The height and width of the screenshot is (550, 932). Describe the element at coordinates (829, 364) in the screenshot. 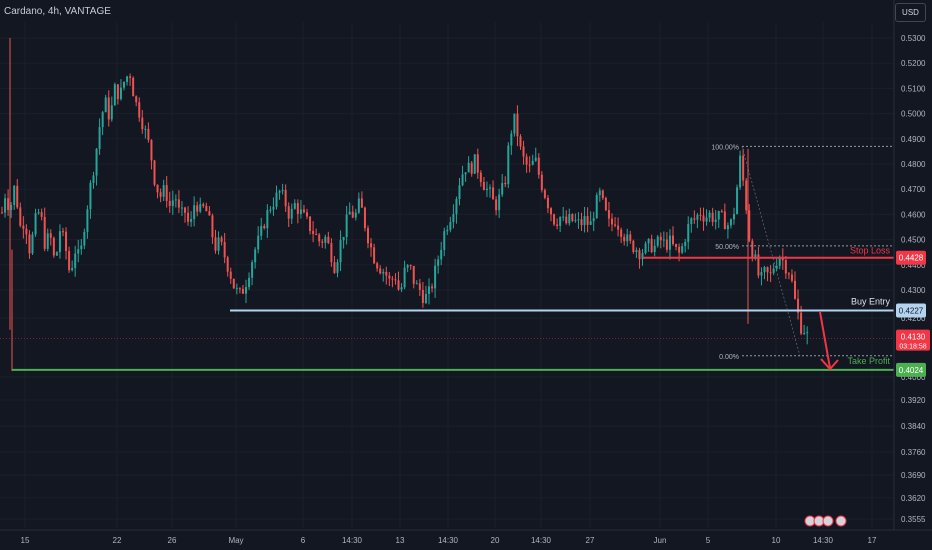

I see `arrow-head` at that location.